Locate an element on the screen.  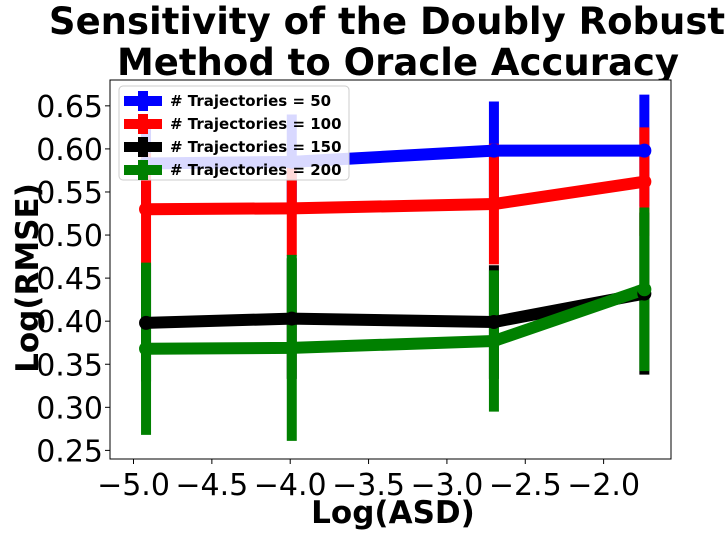
y-tick-label: 0.40 is located at coordinates (69, 322).